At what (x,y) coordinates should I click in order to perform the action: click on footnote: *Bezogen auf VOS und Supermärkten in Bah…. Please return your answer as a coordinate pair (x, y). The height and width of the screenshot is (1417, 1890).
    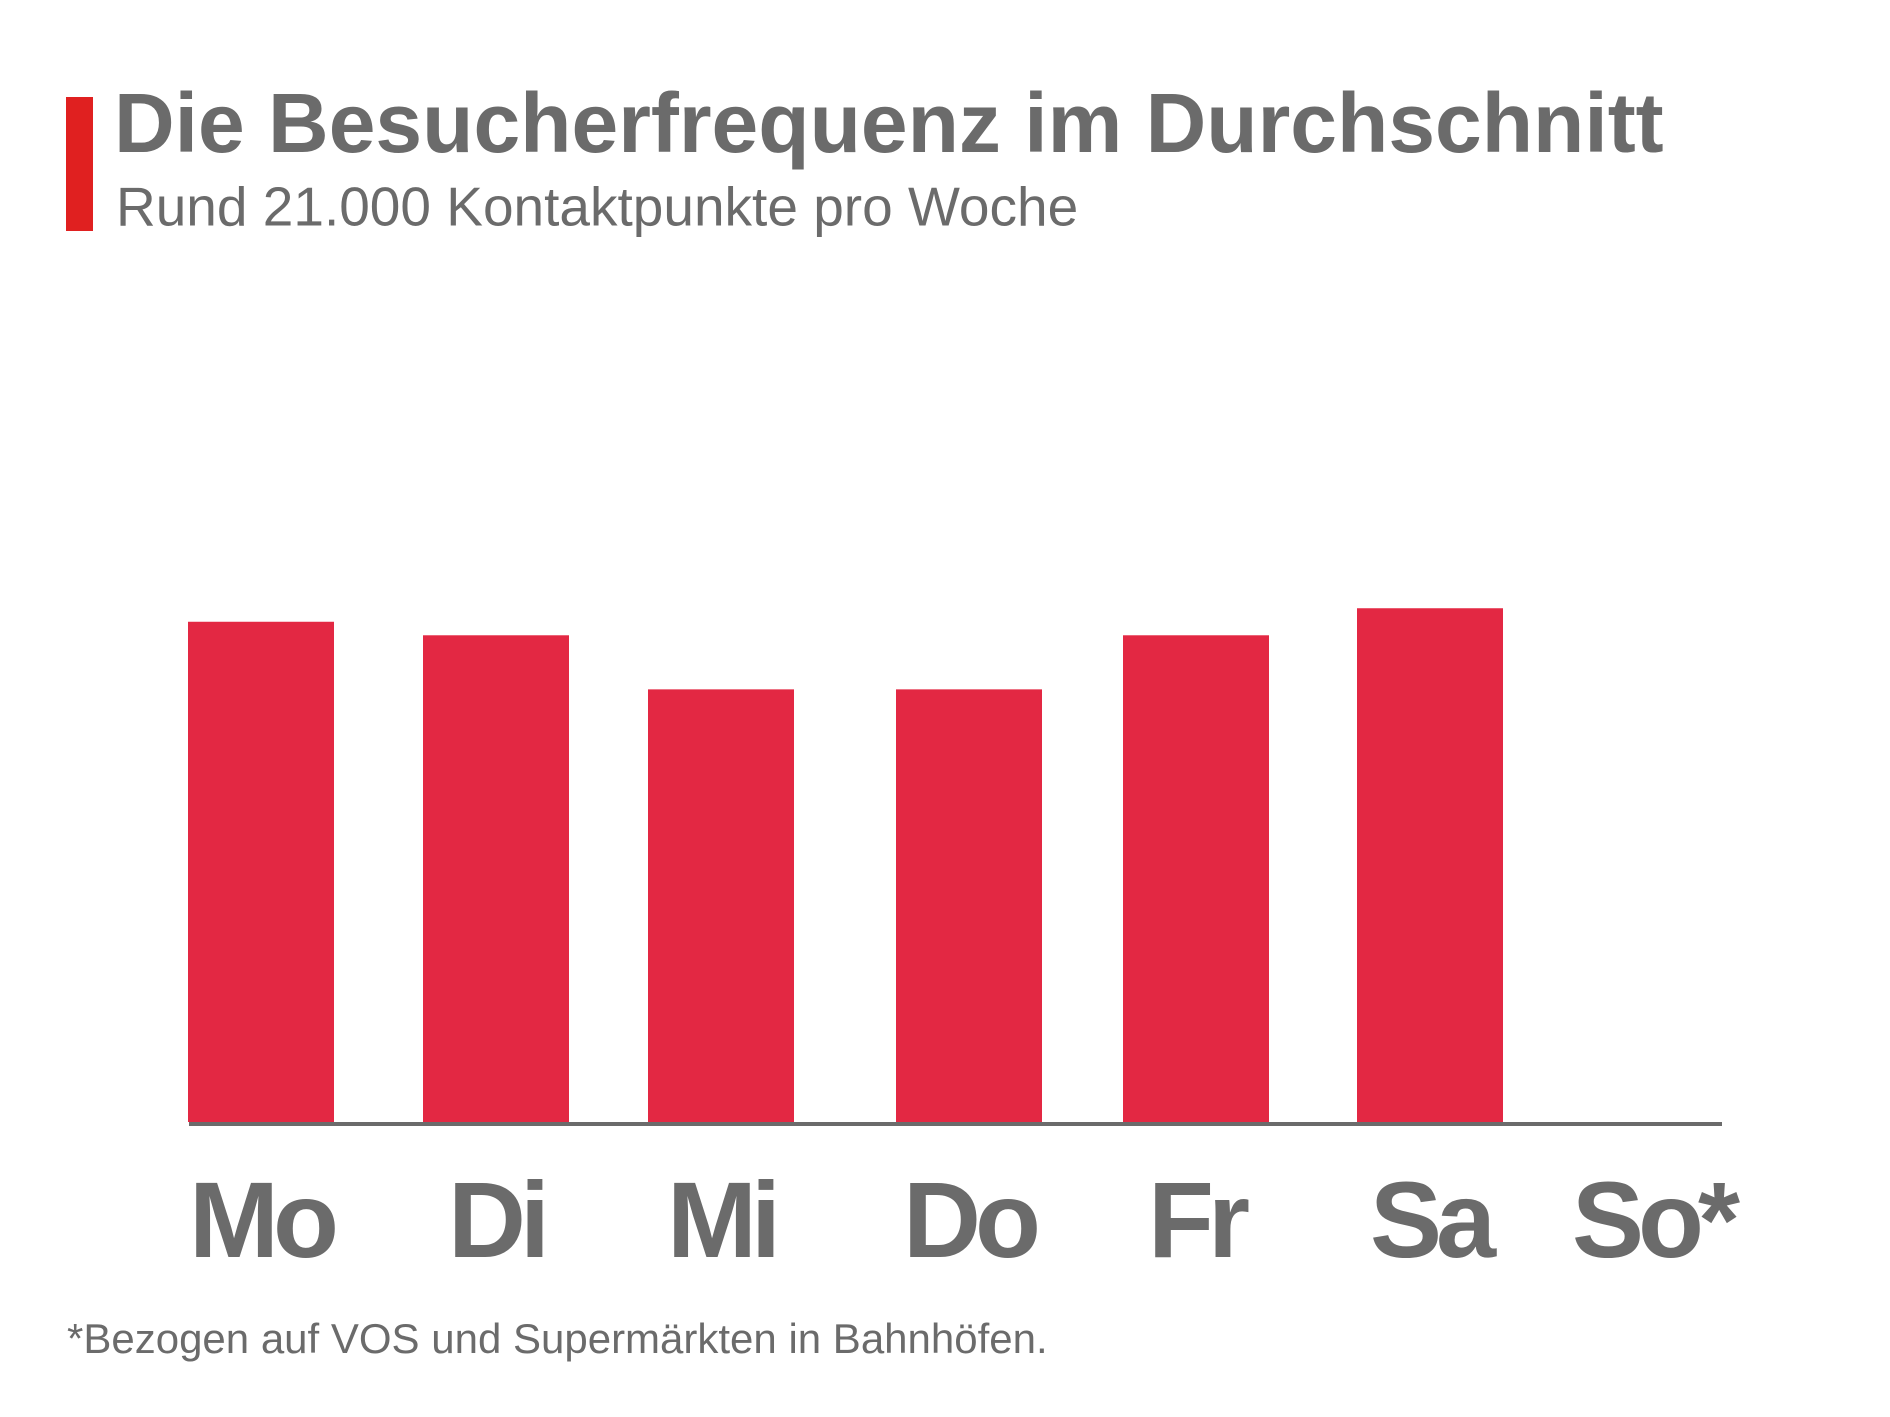
    Looking at the image, I should click on (557, 1338).